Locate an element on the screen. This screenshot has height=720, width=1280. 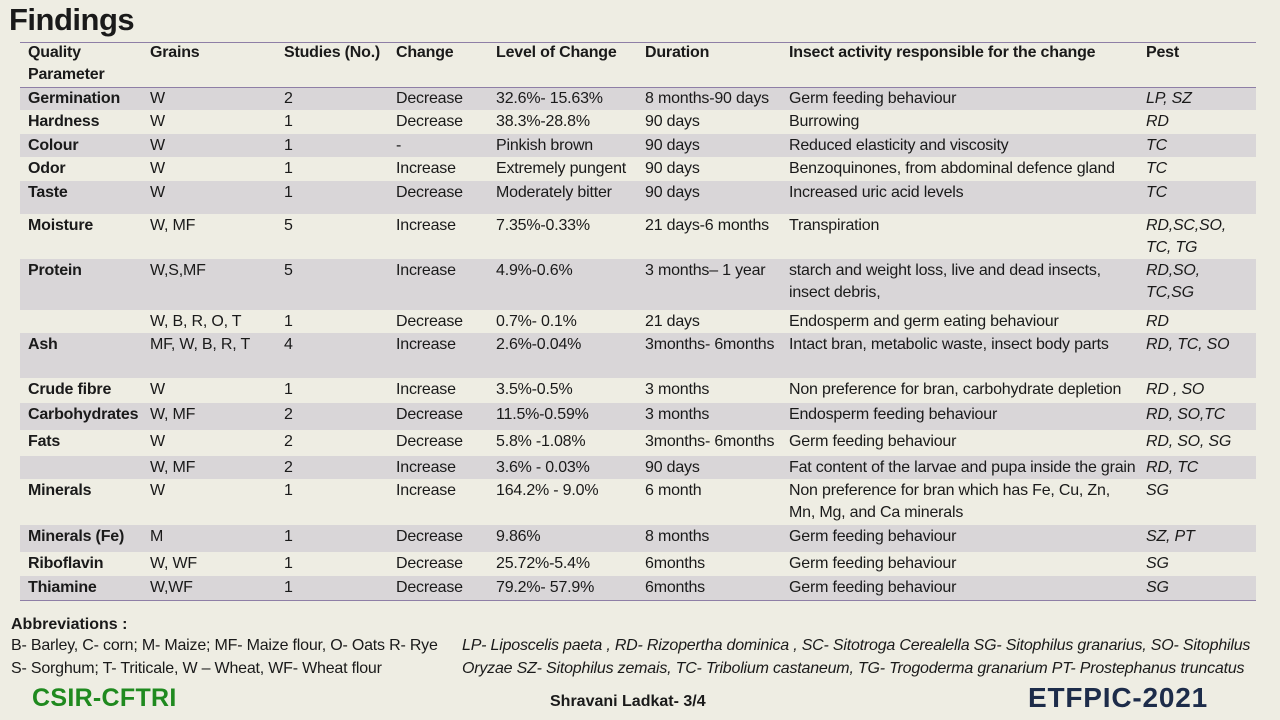
cell-parameter: Crude fibre is located at coordinates (70, 389).